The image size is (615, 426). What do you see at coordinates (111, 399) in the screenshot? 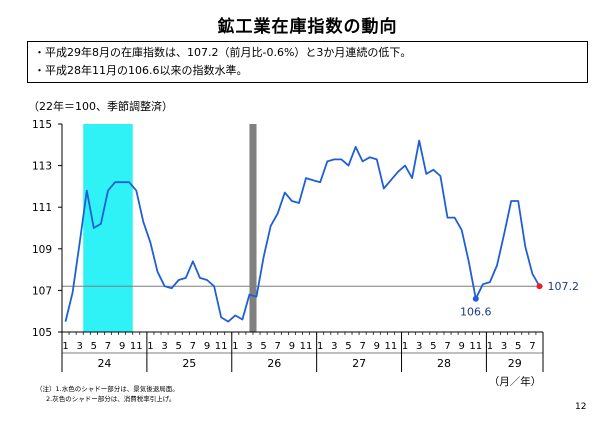
I see `footnote-2: 2.灰色のシャドー部分は、消費税率引上げ。` at bounding box center [111, 399].